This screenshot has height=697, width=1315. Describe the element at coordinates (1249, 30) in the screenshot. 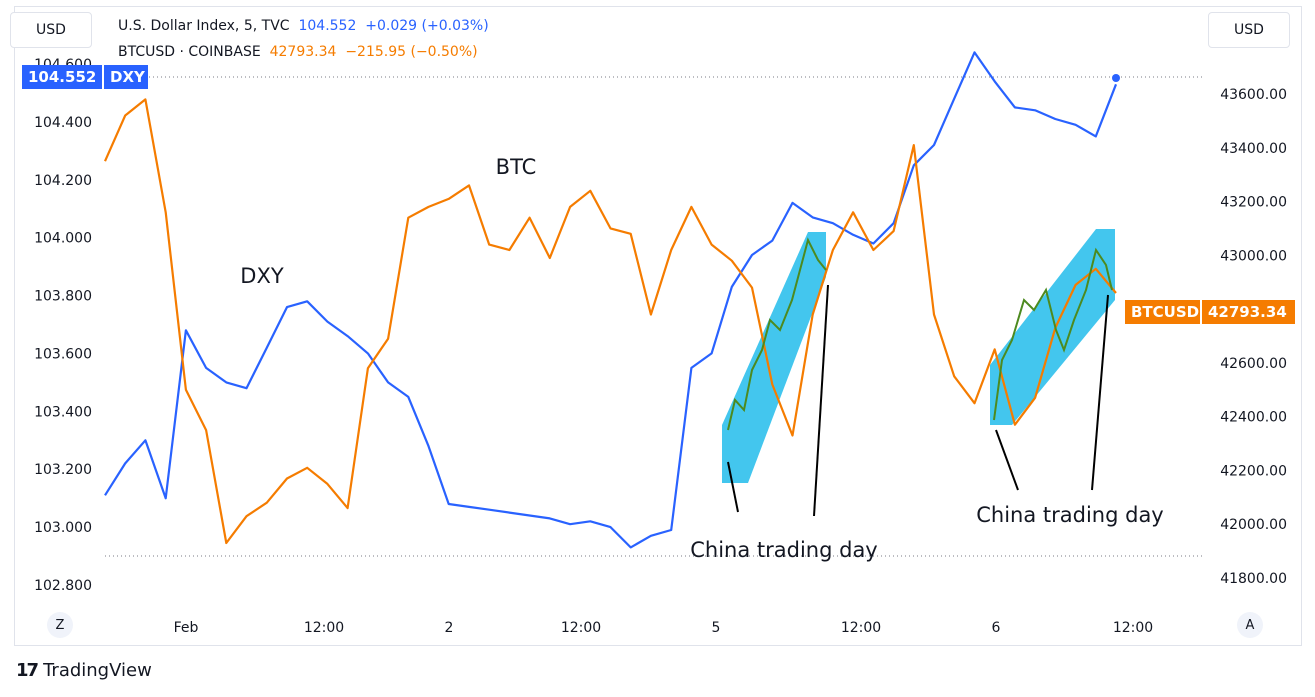

I see `right-currency-button: USD` at that location.